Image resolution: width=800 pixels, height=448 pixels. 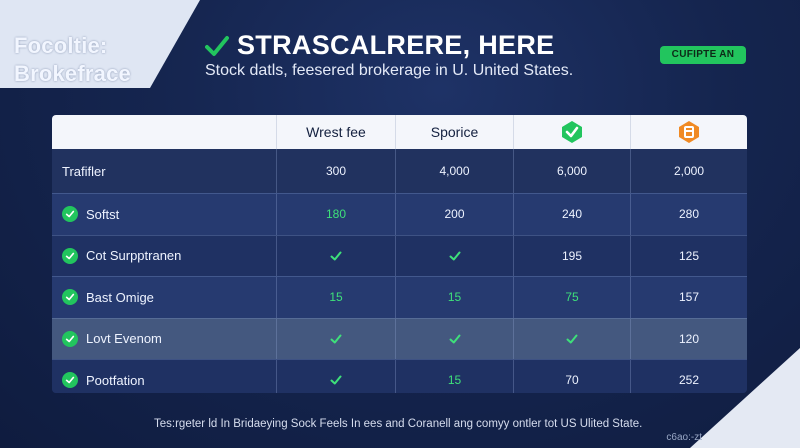 I want to click on table-row: Softst 180 200 240 280, so click(x=399, y=214).